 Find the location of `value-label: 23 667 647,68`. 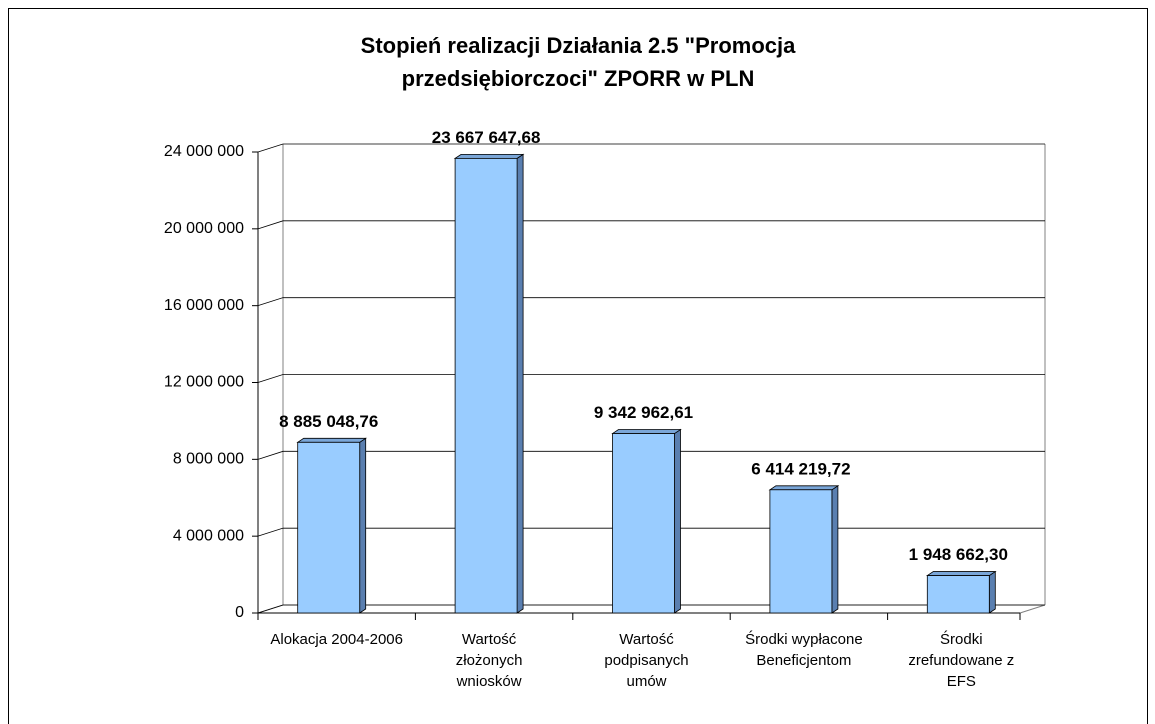

value-label: 23 667 647,68 is located at coordinates (486, 137).